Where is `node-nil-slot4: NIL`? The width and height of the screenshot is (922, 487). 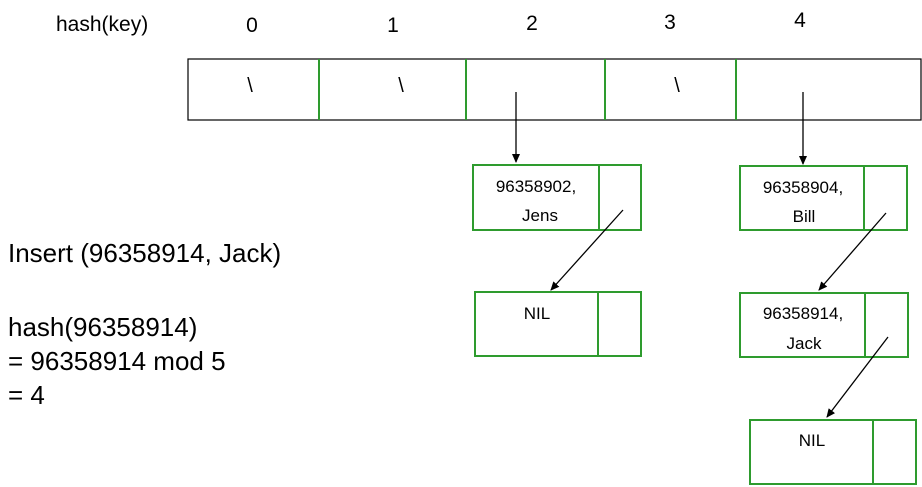
node-nil-slot4: NIL is located at coordinates (833, 452).